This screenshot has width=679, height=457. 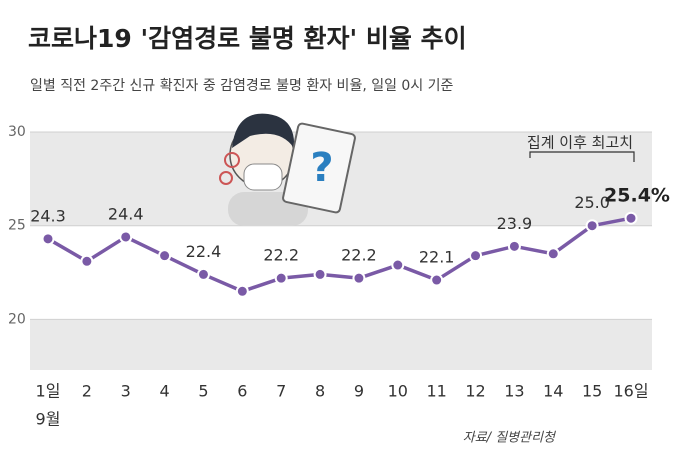 What do you see at coordinates (204, 251) in the screenshot?
I see `data-label: 22.4` at bounding box center [204, 251].